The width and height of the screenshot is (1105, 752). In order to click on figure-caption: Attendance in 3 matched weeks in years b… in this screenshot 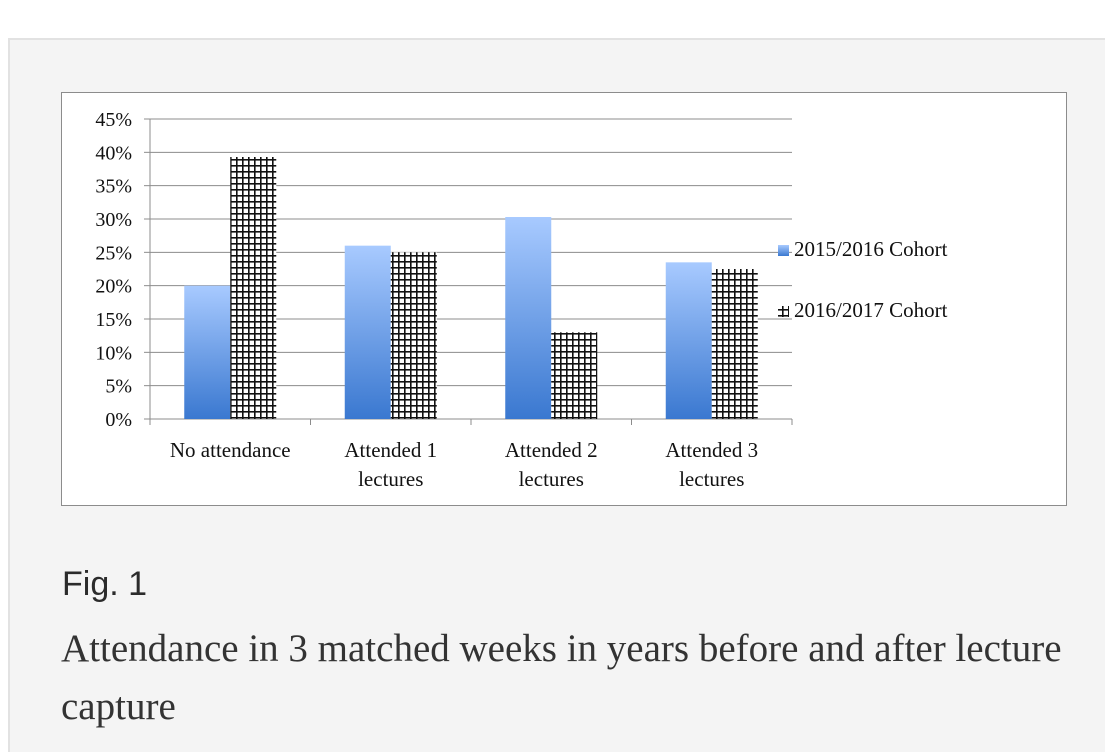, I will do `click(561, 677)`.